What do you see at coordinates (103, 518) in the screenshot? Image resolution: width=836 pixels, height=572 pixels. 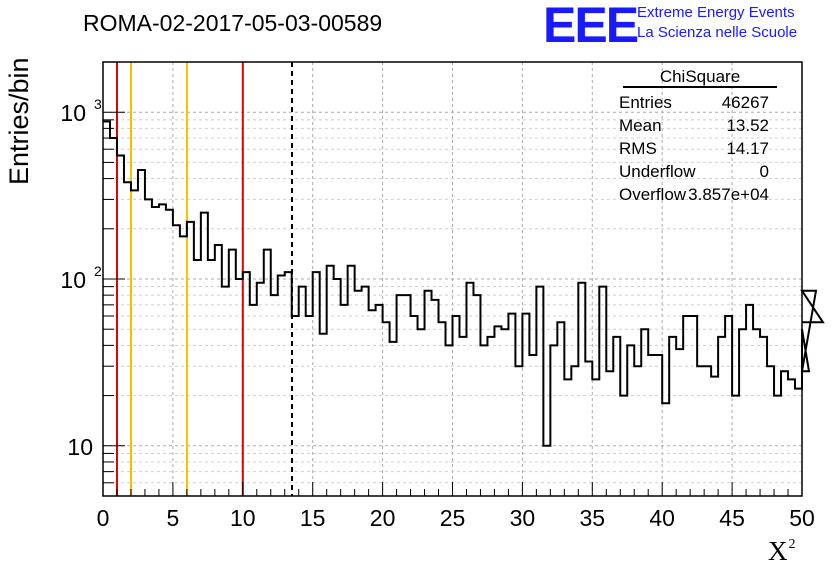 I see `x-tick-label: 0` at bounding box center [103, 518].